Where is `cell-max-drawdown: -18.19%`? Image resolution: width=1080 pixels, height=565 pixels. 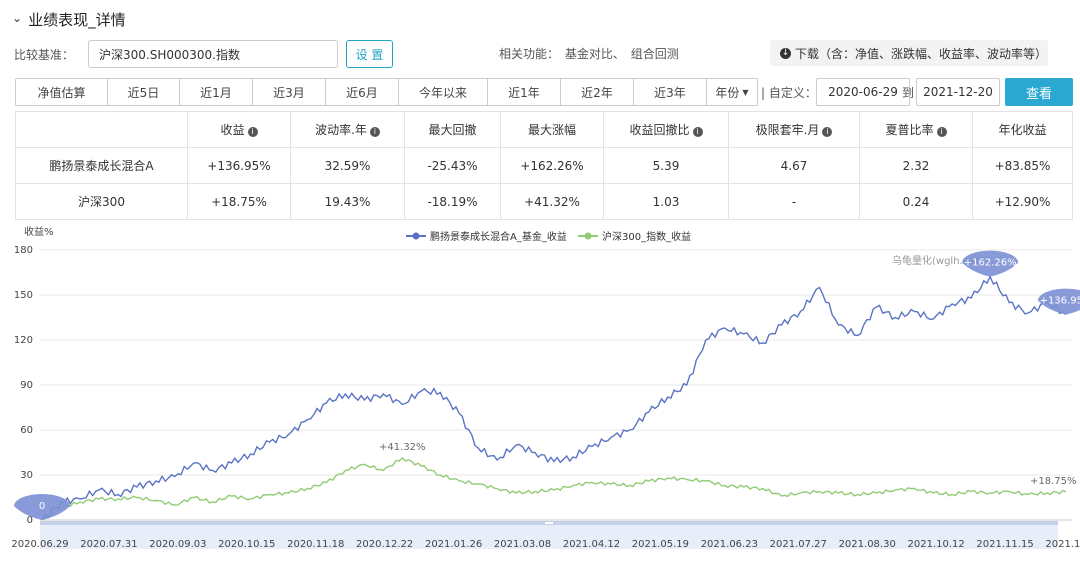 cell-max-drawdown: -18.19% is located at coordinates (452, 201).